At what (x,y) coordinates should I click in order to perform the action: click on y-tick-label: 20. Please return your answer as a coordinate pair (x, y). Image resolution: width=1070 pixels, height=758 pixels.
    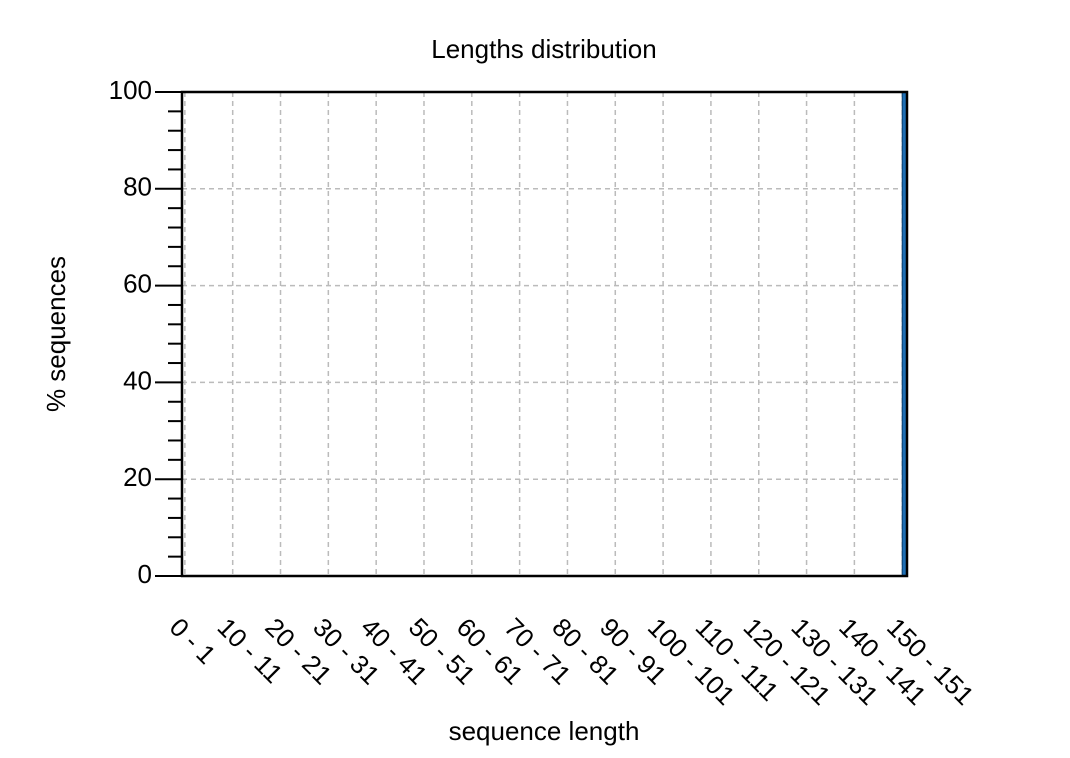
    Looking at the image, I should click on (137, 477).